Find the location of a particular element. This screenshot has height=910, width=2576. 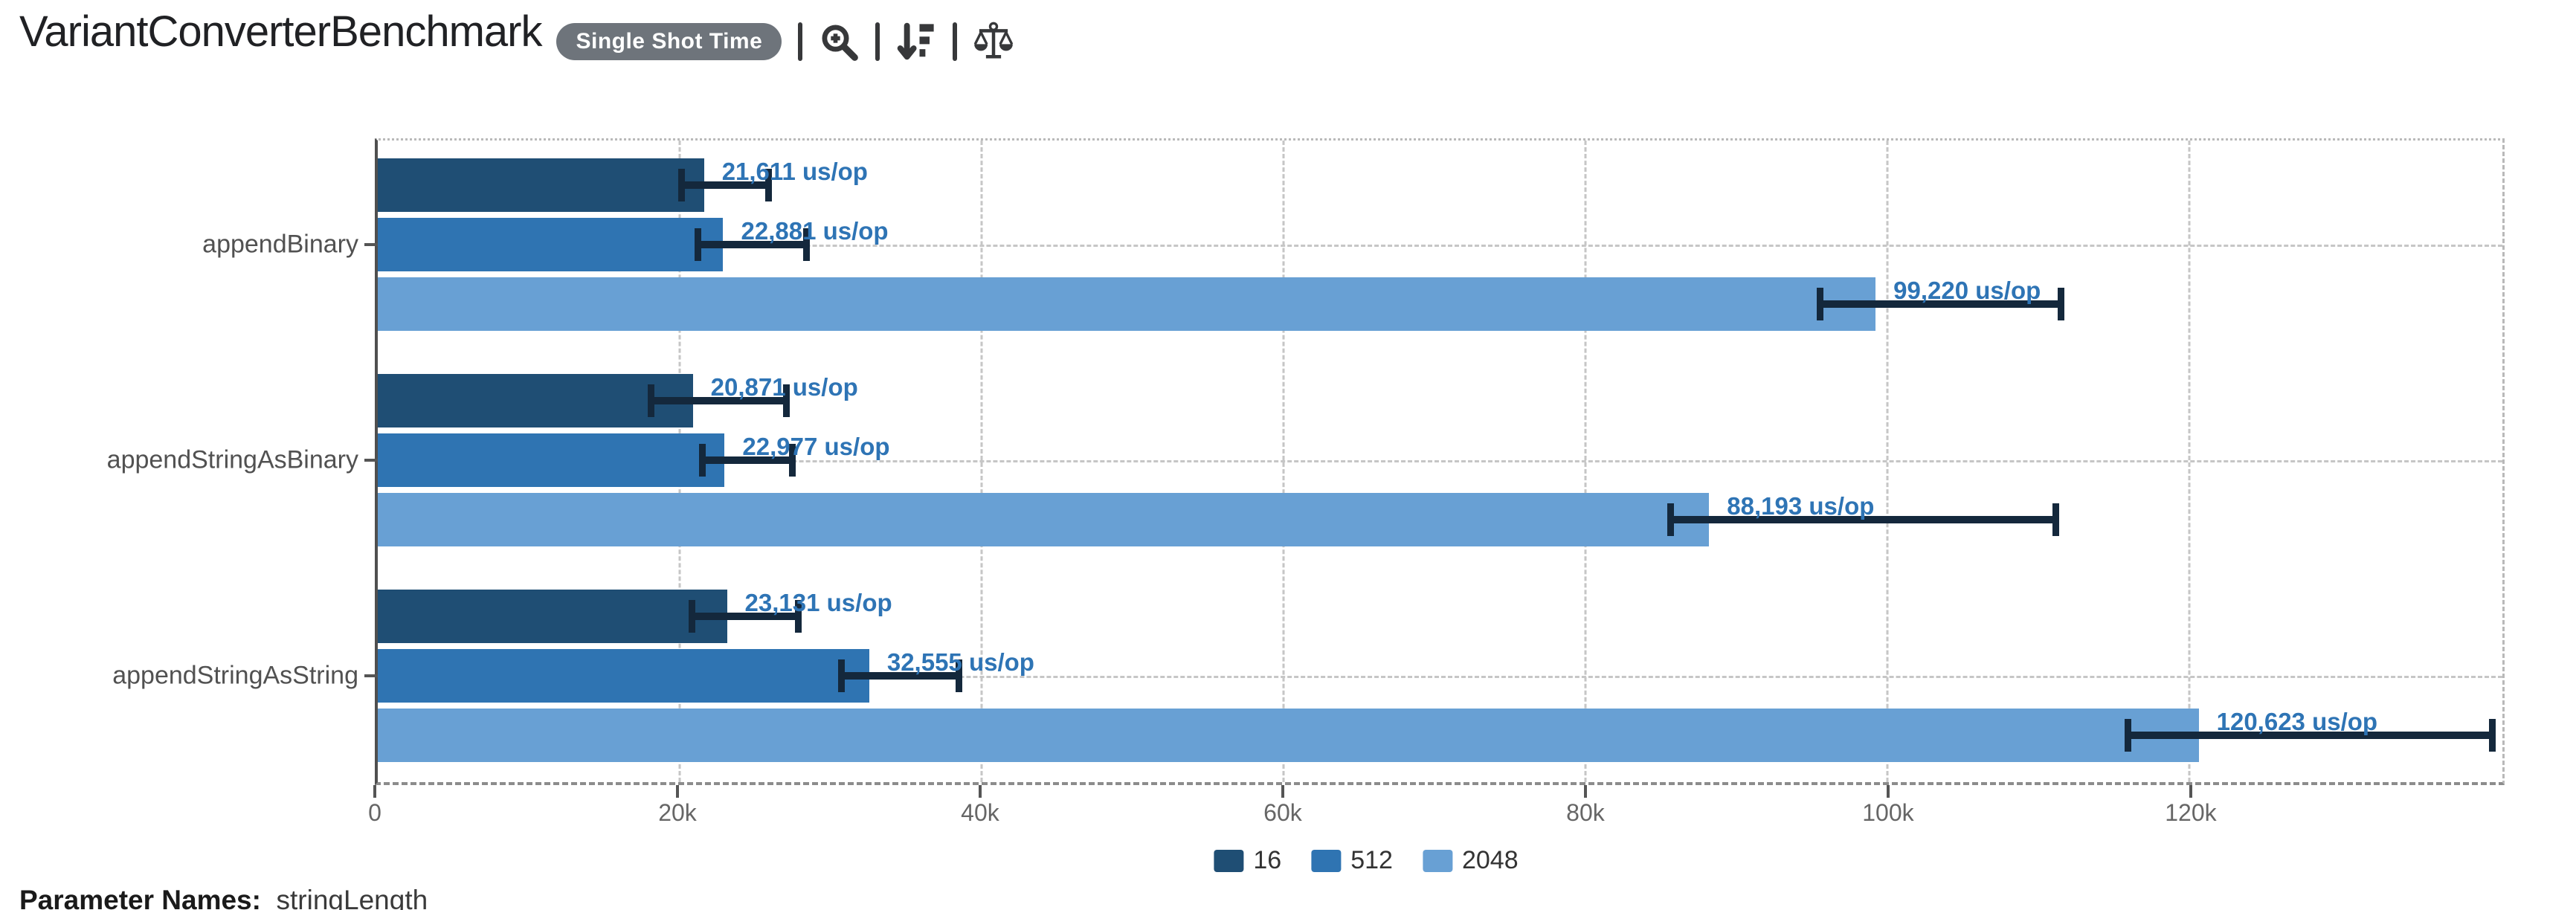

legend-label: 512 is located at coordinates (1371, 860).